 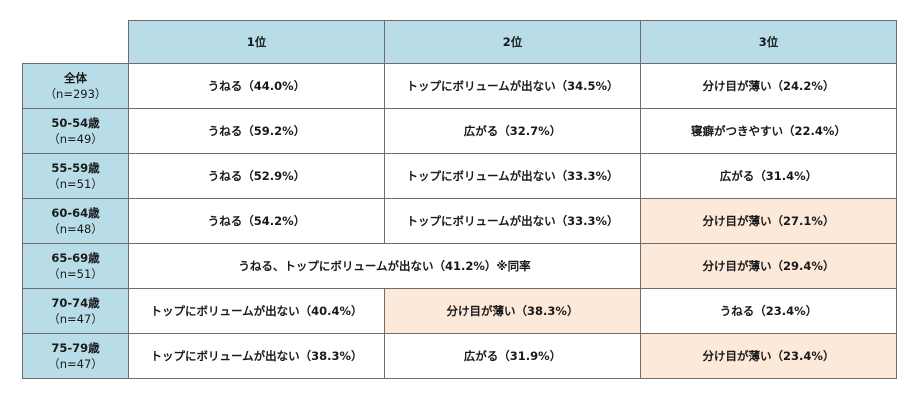 What do you see at coordinates (75, 348) in the screenshot?
I see `row-label: 75-79歳` at bounding box center [75, 348].